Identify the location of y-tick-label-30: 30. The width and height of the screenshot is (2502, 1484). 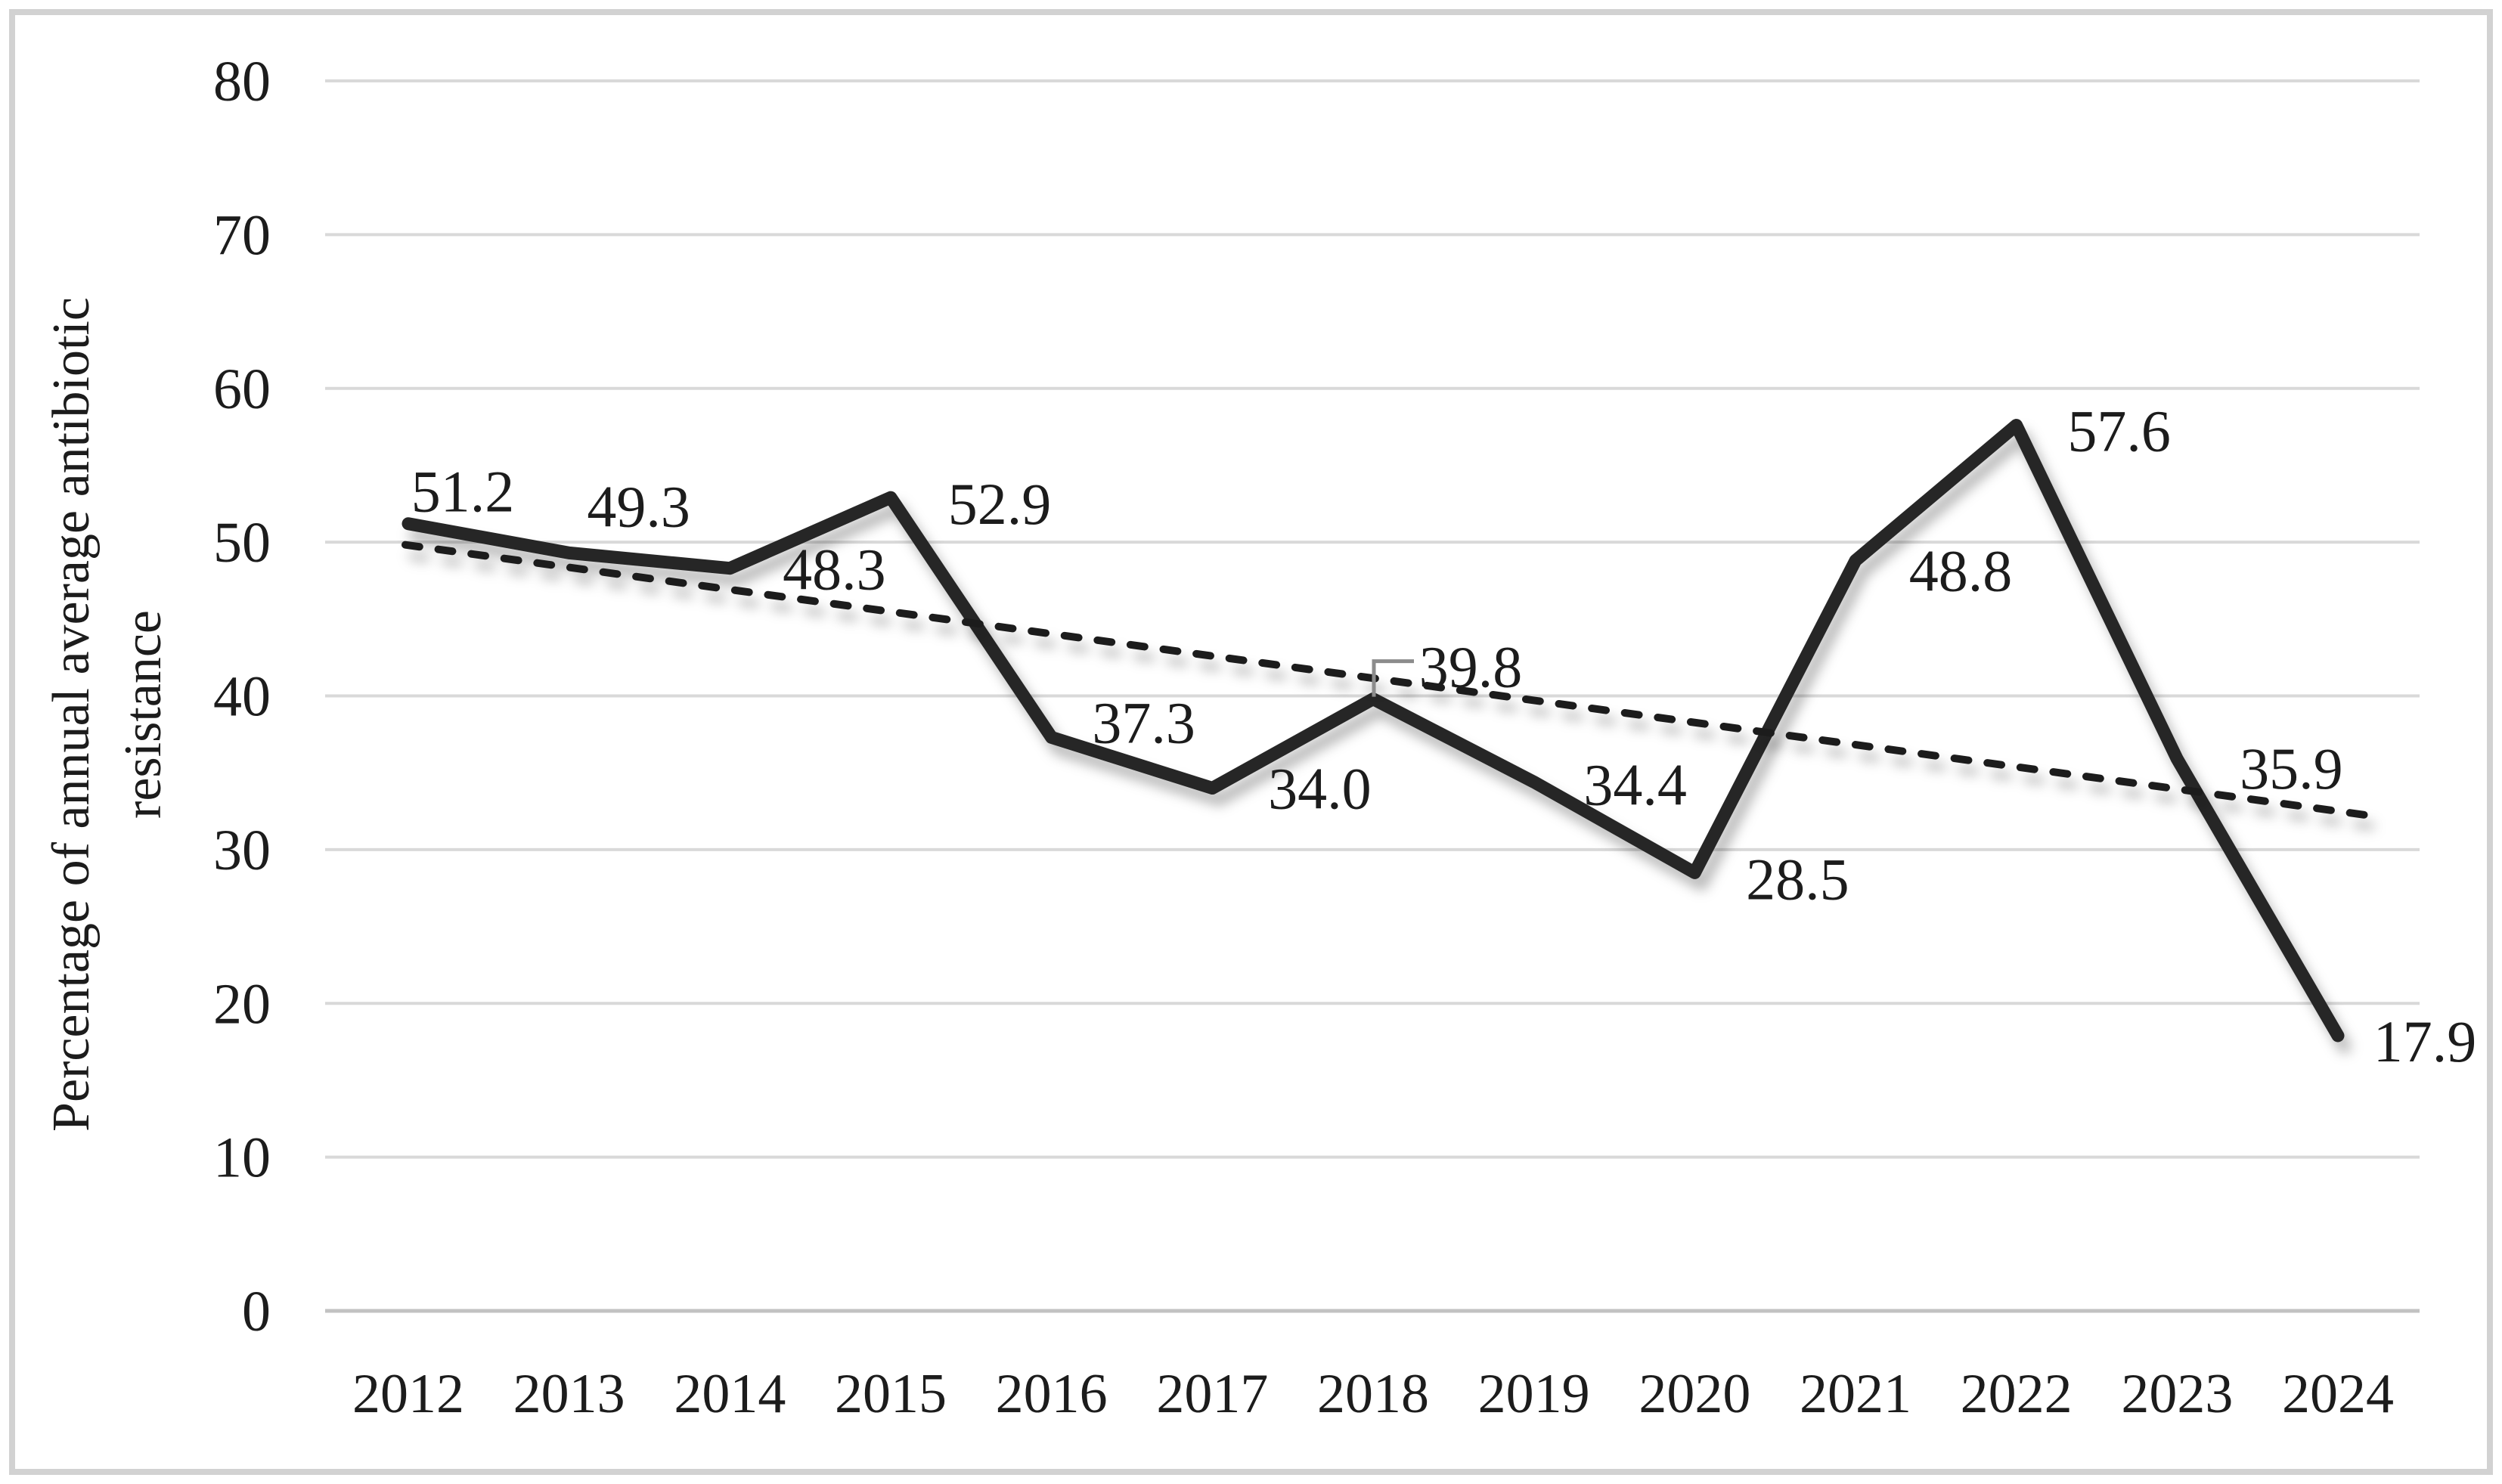
(242, 850).